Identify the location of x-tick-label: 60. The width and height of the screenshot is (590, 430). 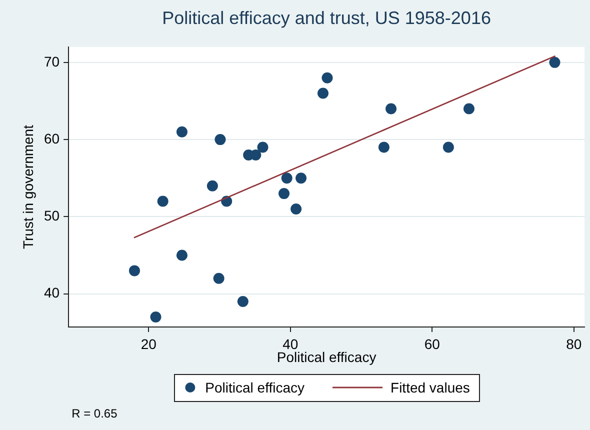
(432, 344).